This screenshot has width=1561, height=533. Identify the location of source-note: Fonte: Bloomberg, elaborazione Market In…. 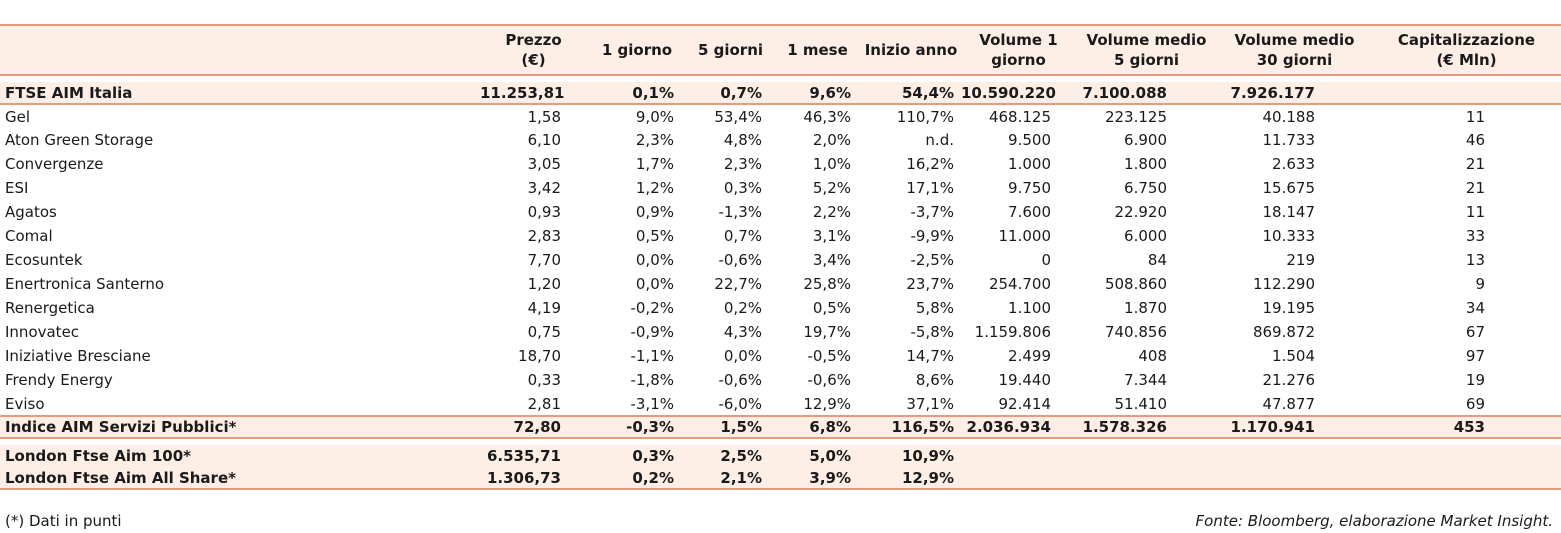
(1374, 521).